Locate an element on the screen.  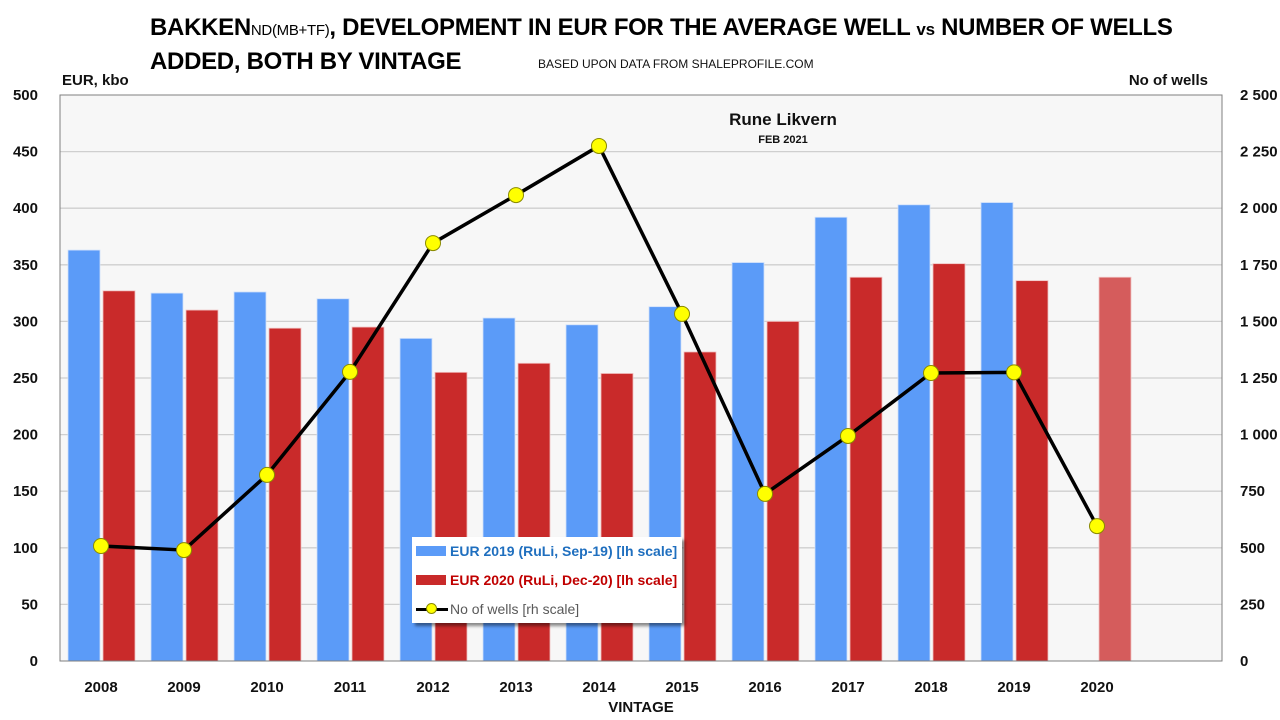
right-tick-label: 0 is located at coordinates (1244, 661).